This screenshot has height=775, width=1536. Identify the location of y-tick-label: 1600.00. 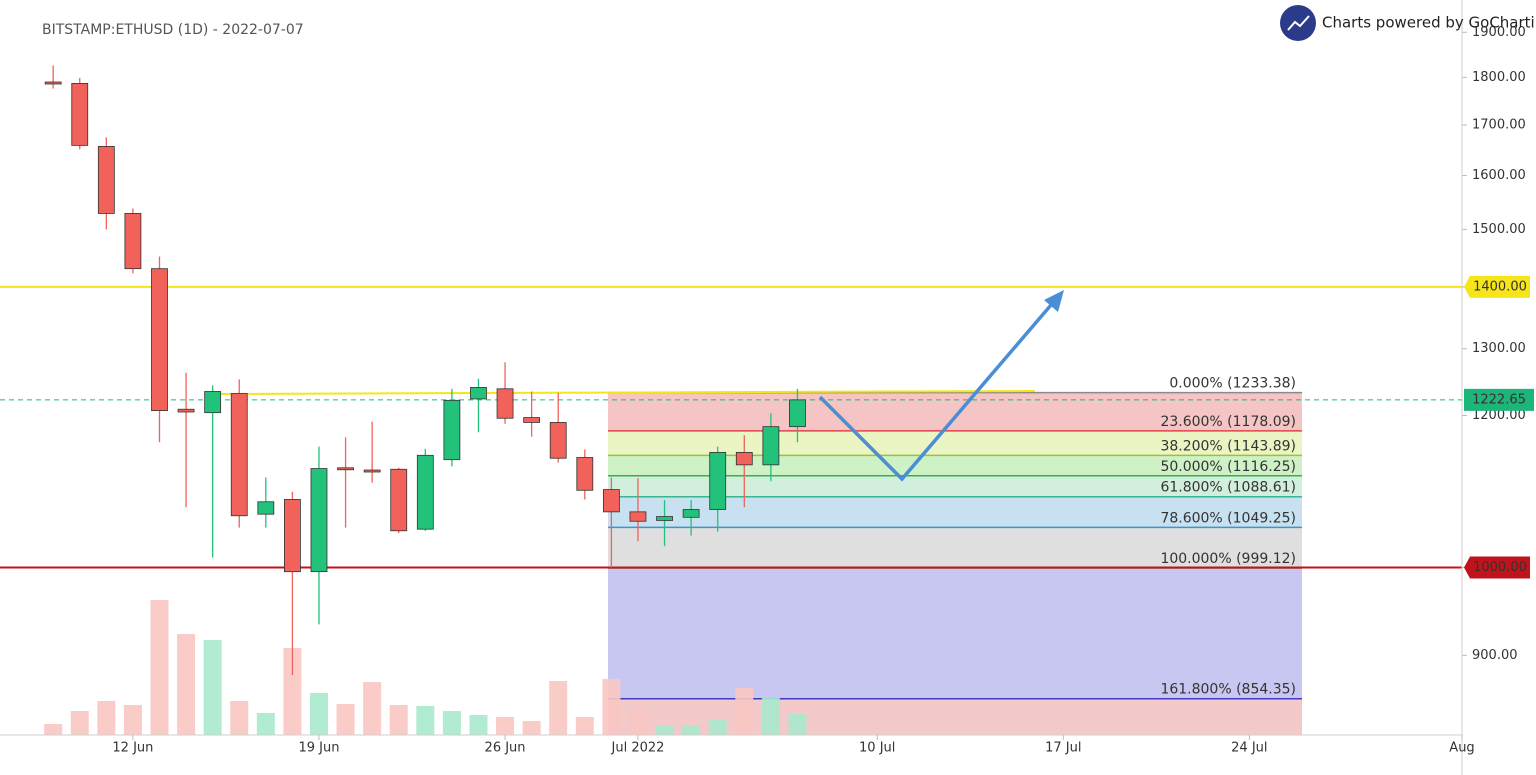
(1499, 175).